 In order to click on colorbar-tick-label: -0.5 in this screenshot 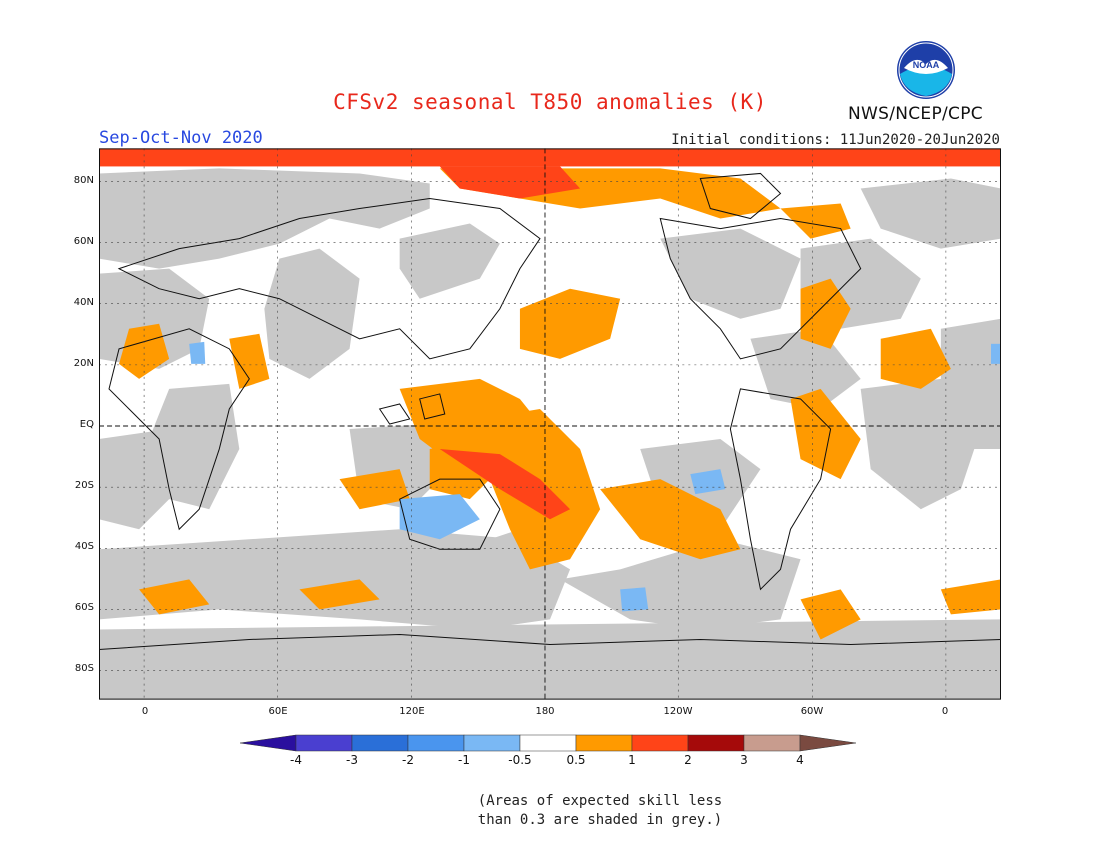, I will do `click(520, 760)`.